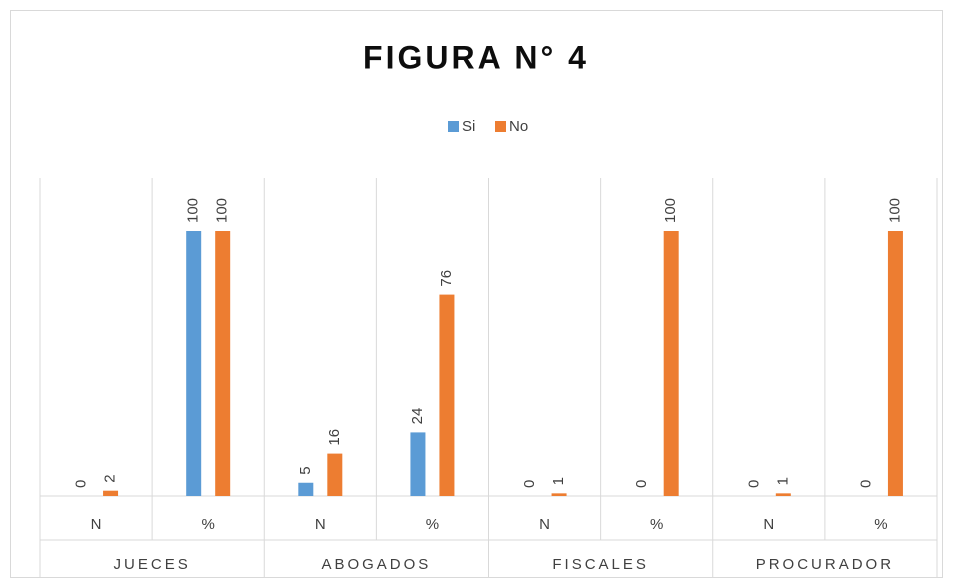 The height and width of the screenshot is (588, 953). I want to click on data-label: 16, so click(334, 437).